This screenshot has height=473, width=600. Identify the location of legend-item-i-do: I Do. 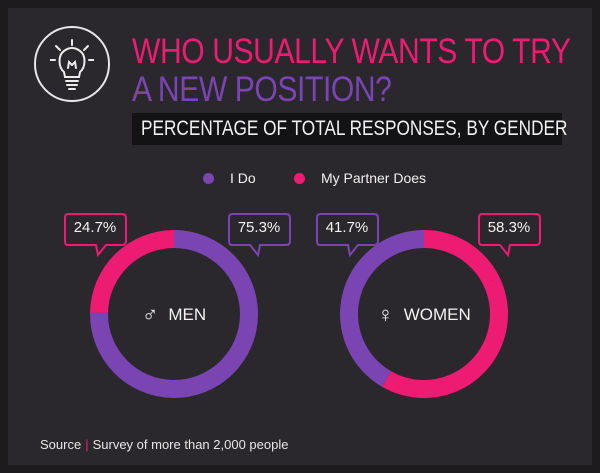
(229, 178).